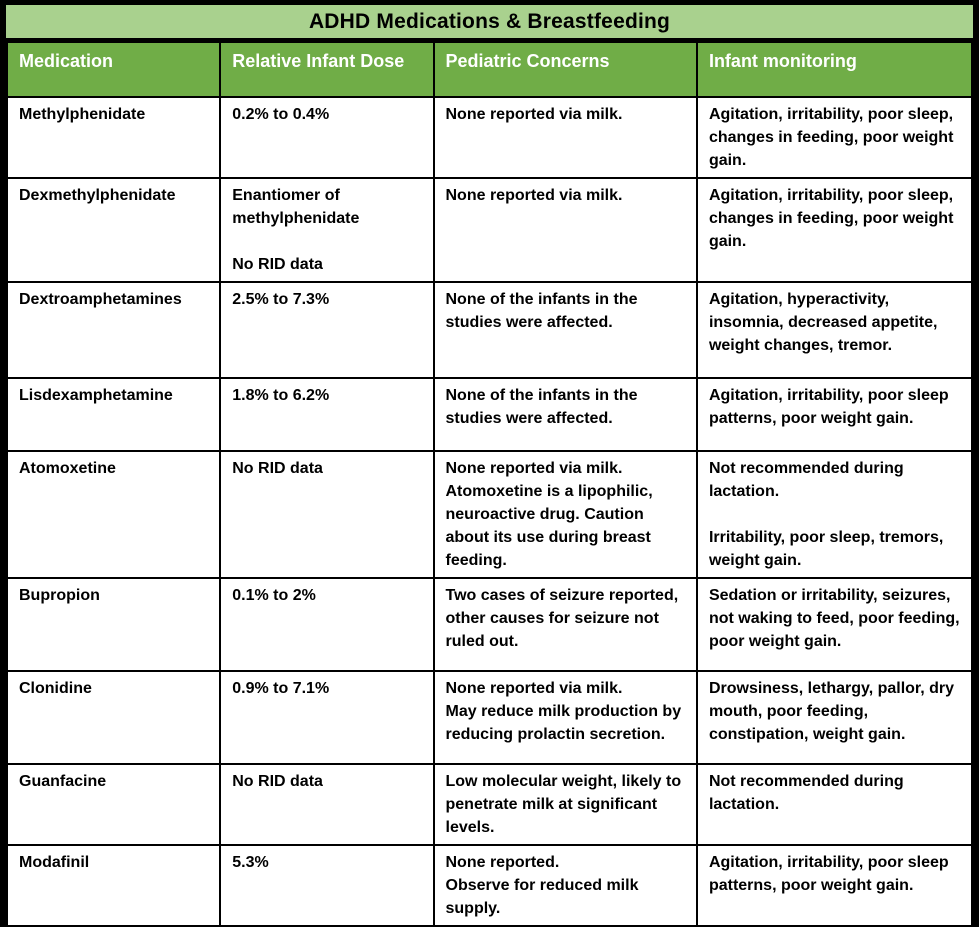 This screenshot has height=927, width=979. I want to click on cell-relative-infant-dose: 2.5% to 7.3%, so click(327, 330).